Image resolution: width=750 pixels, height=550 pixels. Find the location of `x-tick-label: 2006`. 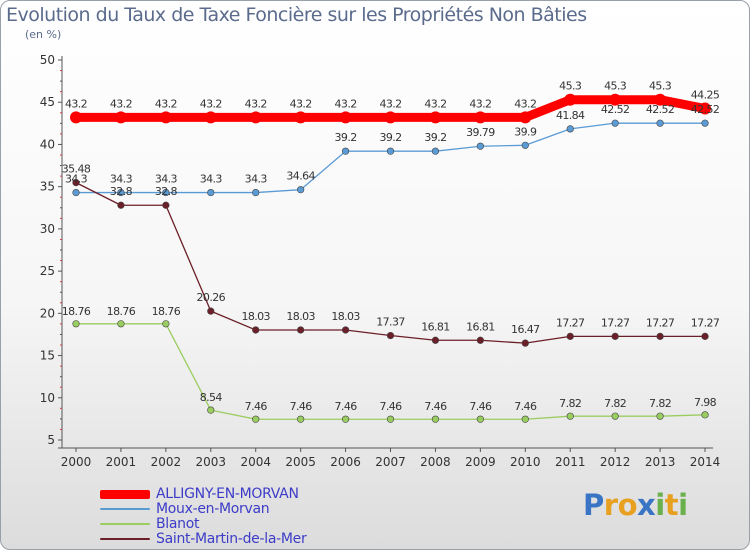

x-tick-label: 2006 is located at coordinates (345, 462).